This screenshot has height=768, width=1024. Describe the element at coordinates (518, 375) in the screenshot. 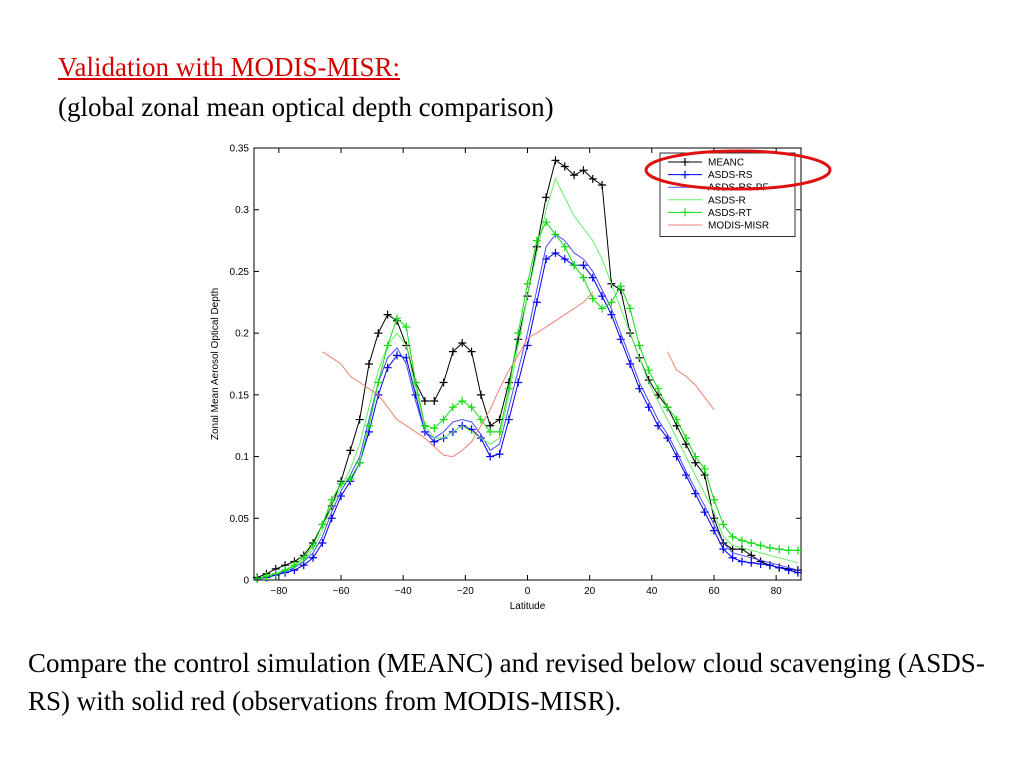

I see `series-modis-misr` at that location.